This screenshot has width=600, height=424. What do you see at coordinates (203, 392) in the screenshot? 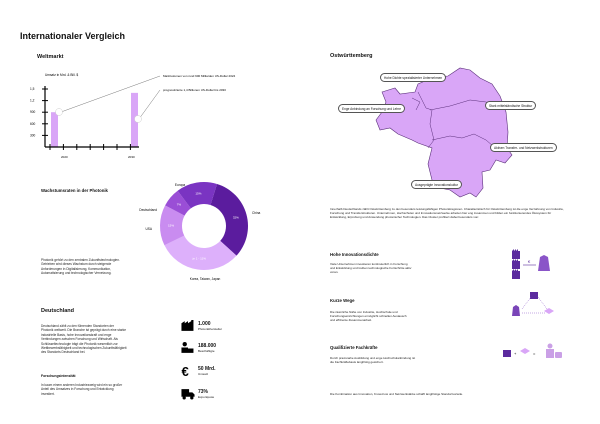
I see `stat-value: 73%` at bounding box center [203, 392].